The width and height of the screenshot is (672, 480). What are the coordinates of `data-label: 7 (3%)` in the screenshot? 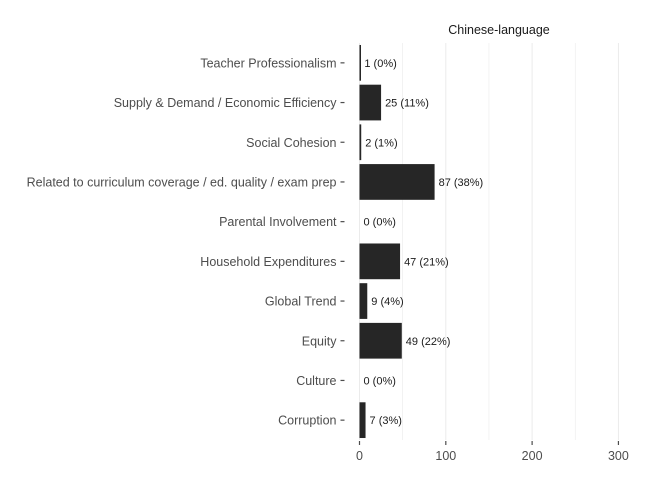 It's located at (386, 421).